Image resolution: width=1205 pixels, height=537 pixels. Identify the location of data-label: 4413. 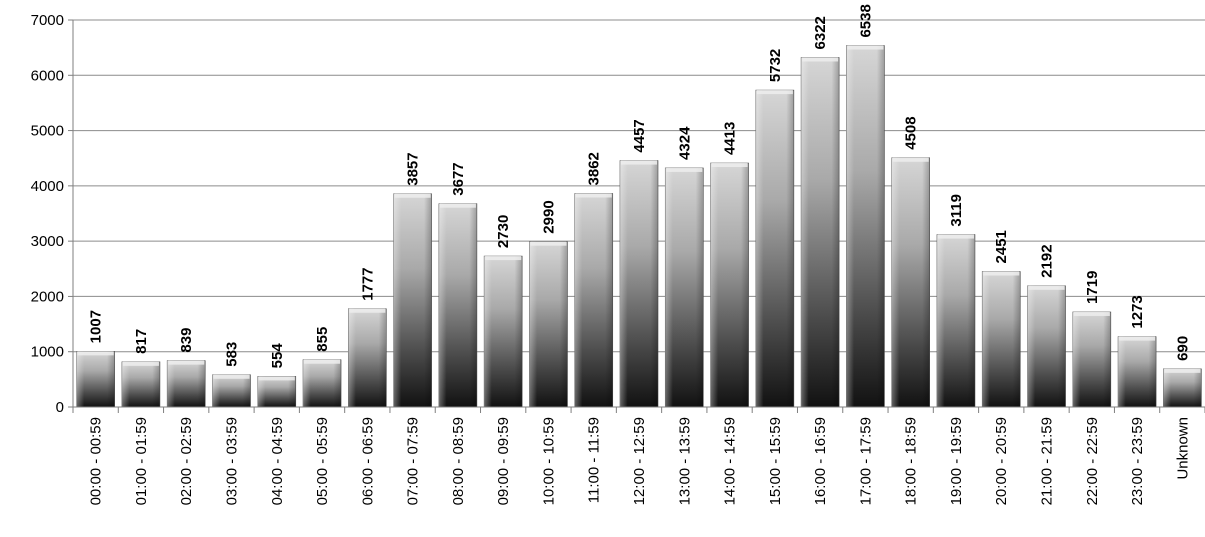
(730, 138).